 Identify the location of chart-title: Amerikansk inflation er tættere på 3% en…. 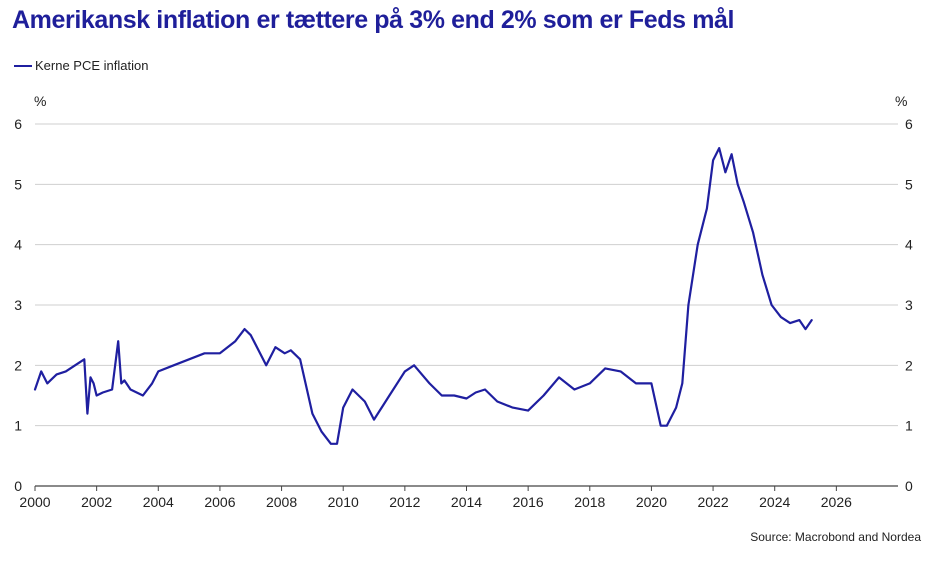
(373, 20).